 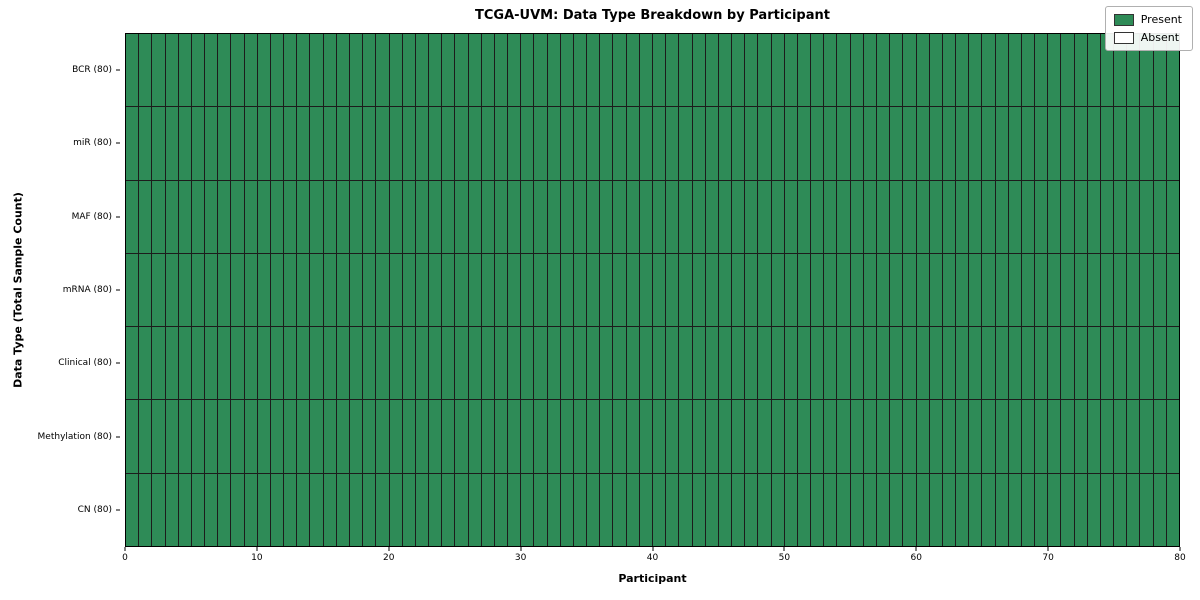 I want to click on x-tick-label: 60, so click(x=916, y=558).